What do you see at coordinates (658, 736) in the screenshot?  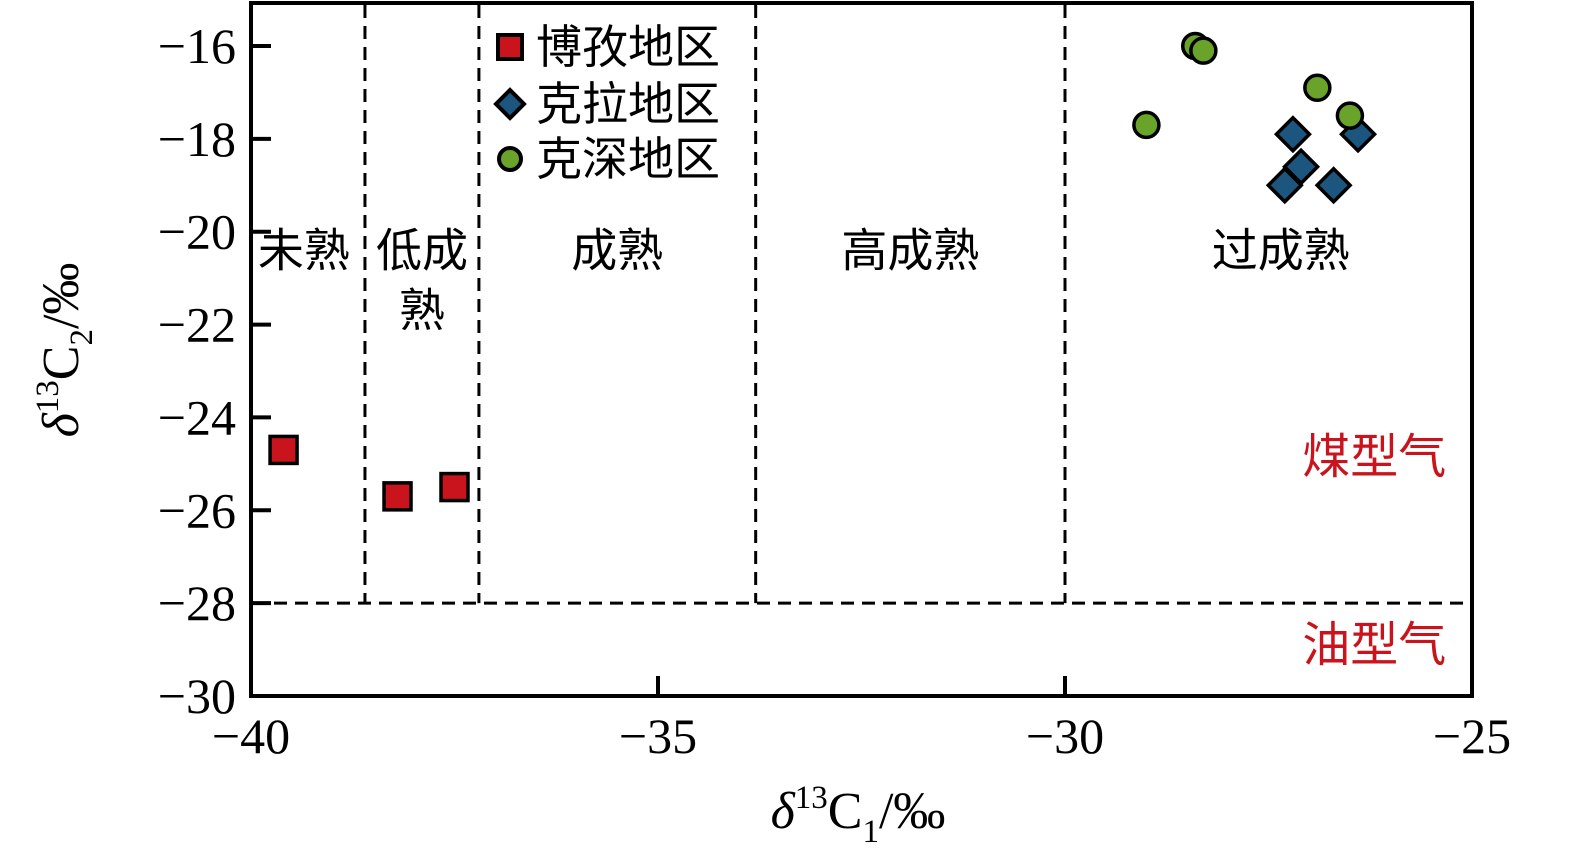 I see `x-tick-label: −35` at bounding box center [658, 736].